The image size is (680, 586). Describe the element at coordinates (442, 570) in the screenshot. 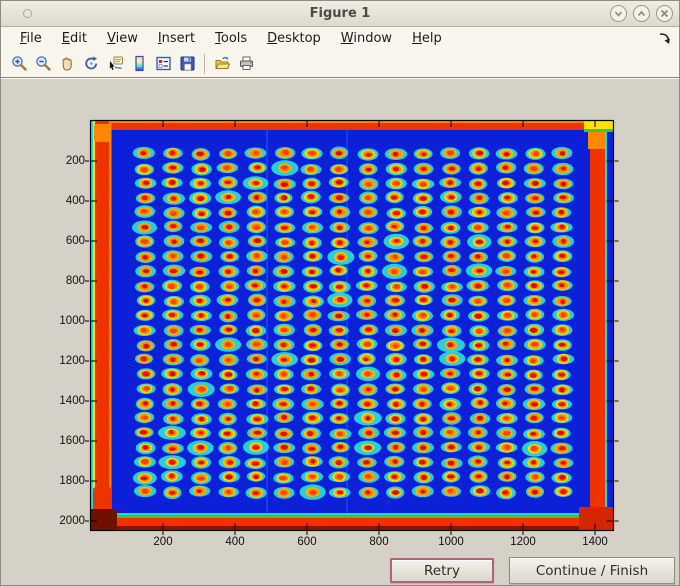

I see `retry-button: Retry` at that location.